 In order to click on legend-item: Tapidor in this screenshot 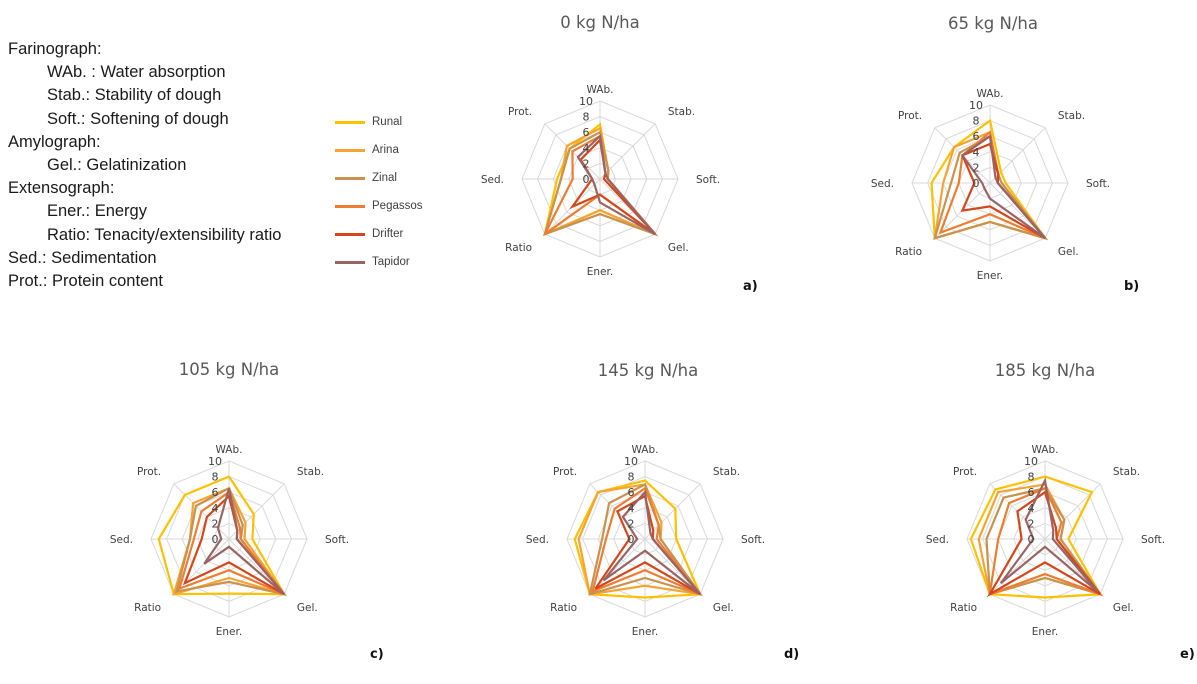, I will do `click(405, 262)`.